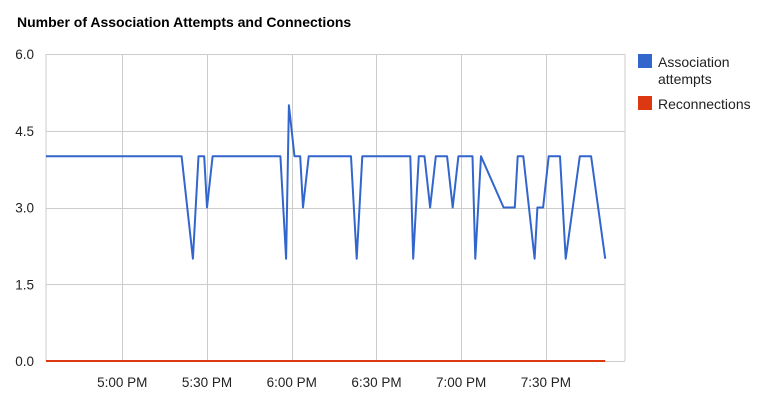  I want to click on y-tick-label: 3.0, so click(24, 208).